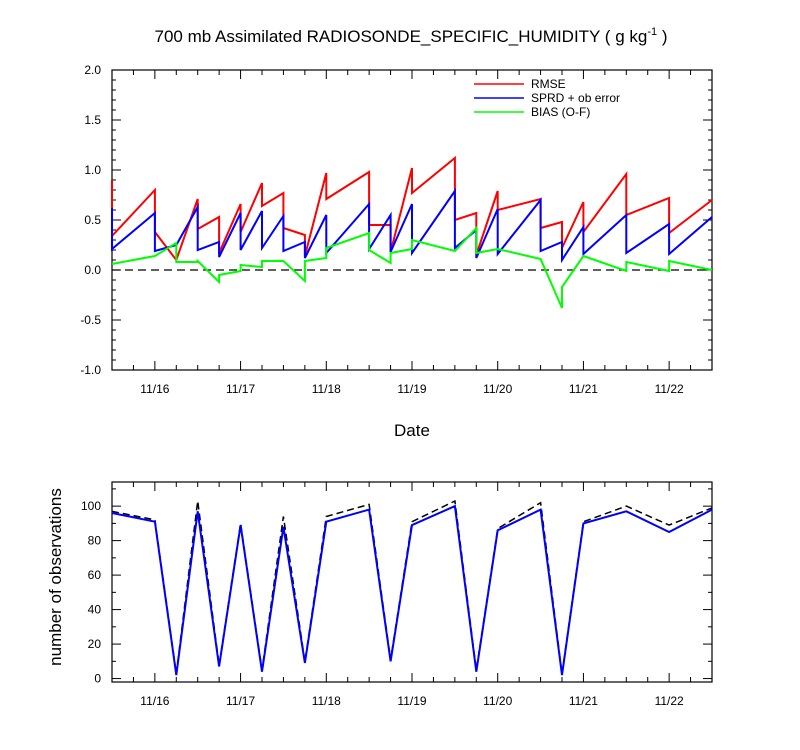 This screenshot has width=800, height=750. I want to click on top-x-tick-label: 11/22, so click(669, 389).